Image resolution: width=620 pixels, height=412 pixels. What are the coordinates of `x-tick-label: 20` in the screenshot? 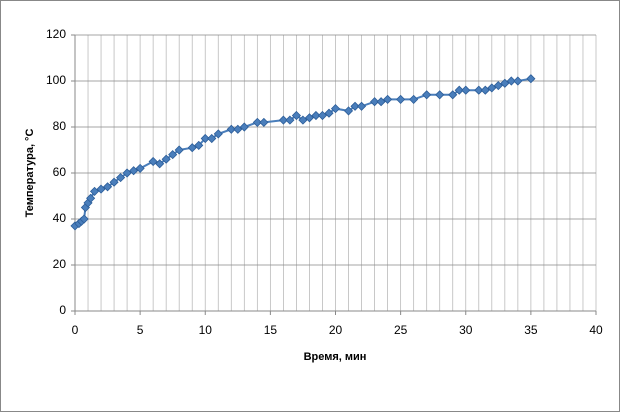 It's located at (336, 330).